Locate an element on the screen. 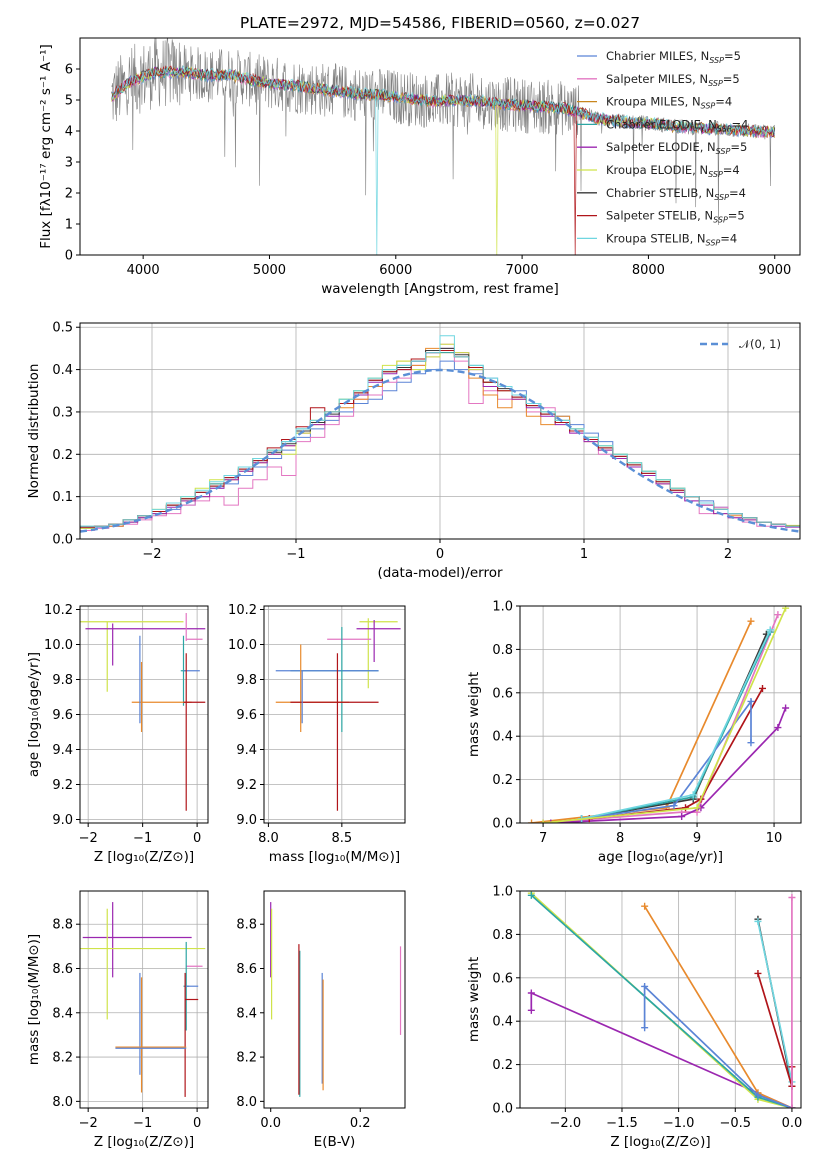  y-tick-label: 9.0 is located at coordinates (62, 820).